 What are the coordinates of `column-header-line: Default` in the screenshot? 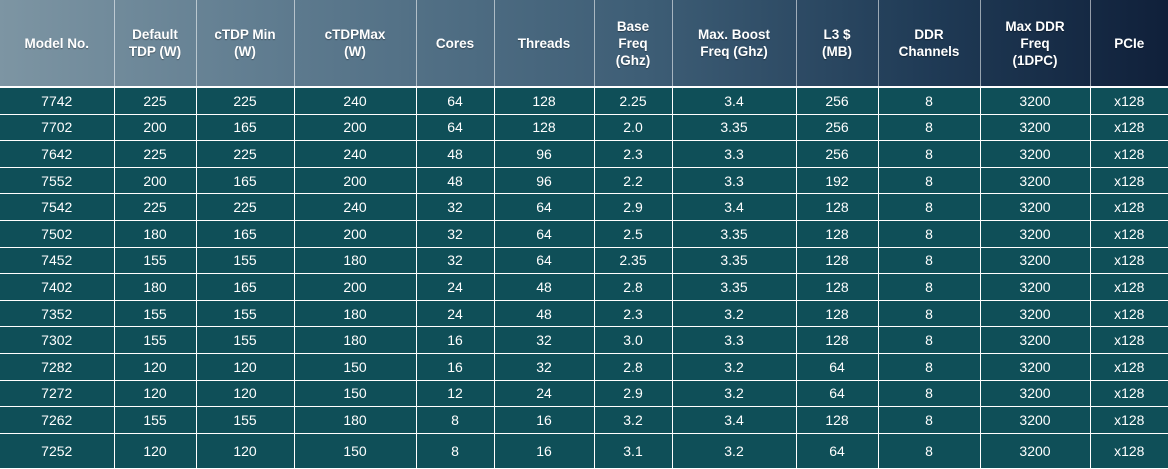 It's located at (155, 34).